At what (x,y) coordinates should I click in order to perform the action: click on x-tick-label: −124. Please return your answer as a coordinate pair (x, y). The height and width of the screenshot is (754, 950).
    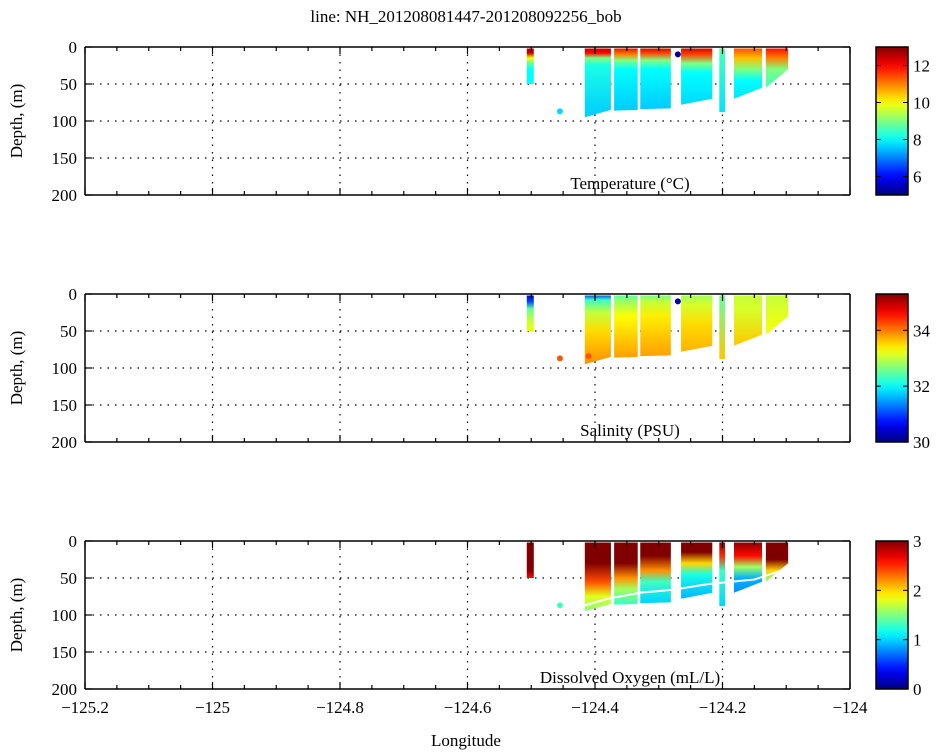
    Looking at the image, I should click on (850, 707).